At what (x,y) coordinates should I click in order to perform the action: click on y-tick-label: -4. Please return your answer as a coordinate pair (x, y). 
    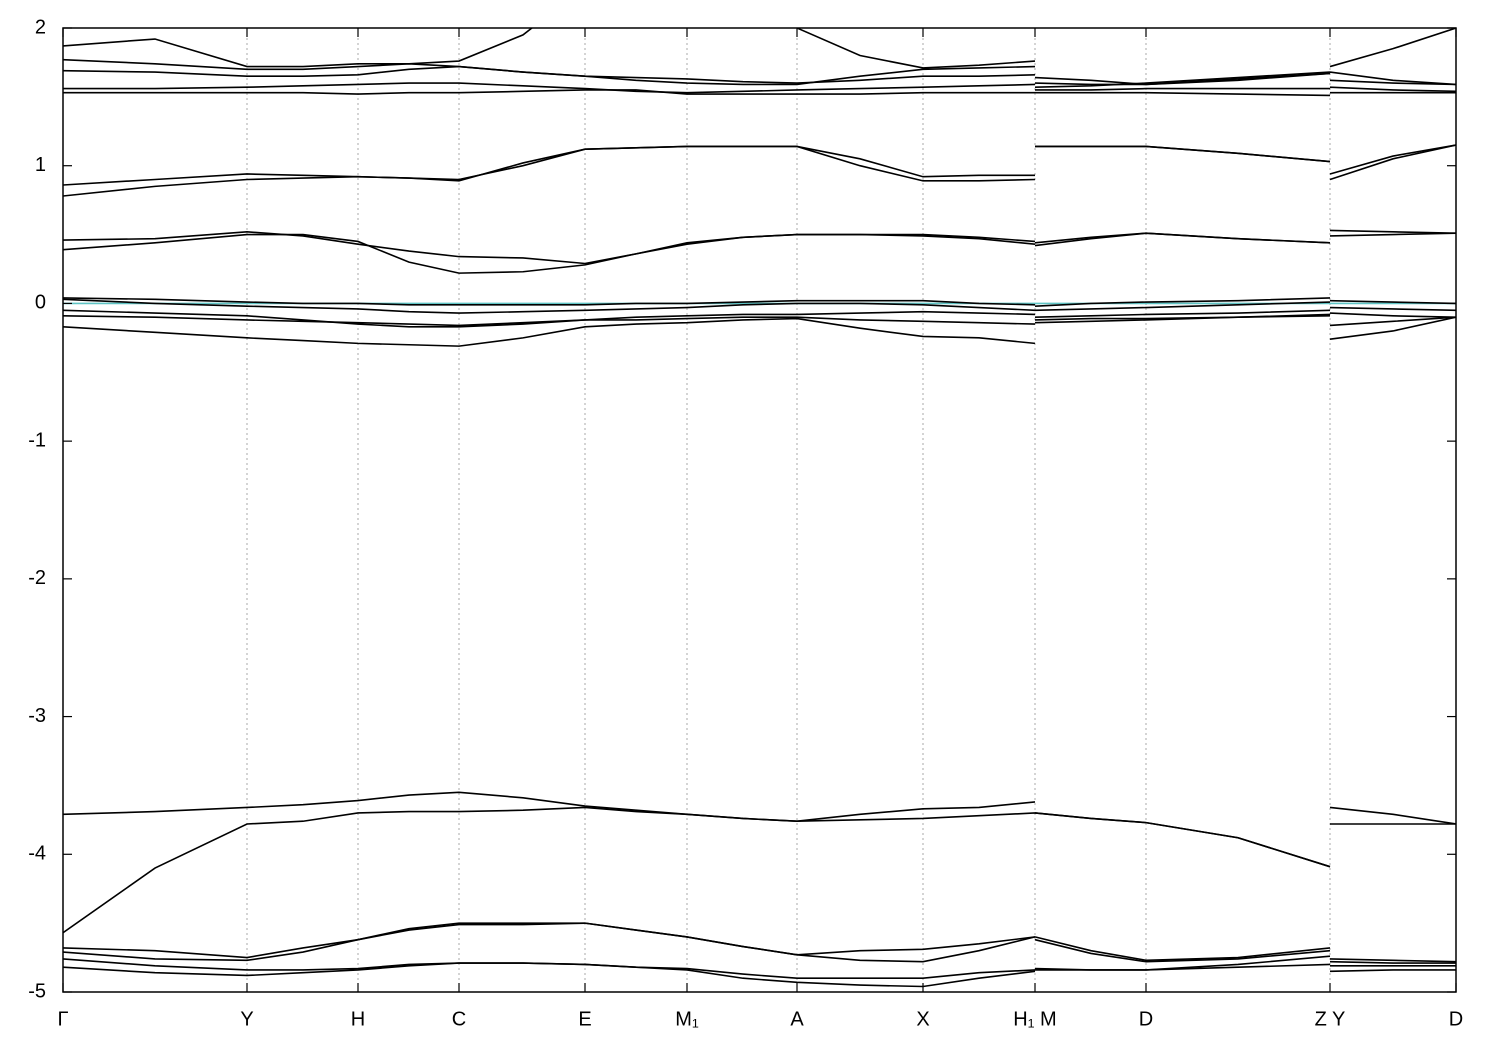
    Looking at the image, I should click on (37, 854).